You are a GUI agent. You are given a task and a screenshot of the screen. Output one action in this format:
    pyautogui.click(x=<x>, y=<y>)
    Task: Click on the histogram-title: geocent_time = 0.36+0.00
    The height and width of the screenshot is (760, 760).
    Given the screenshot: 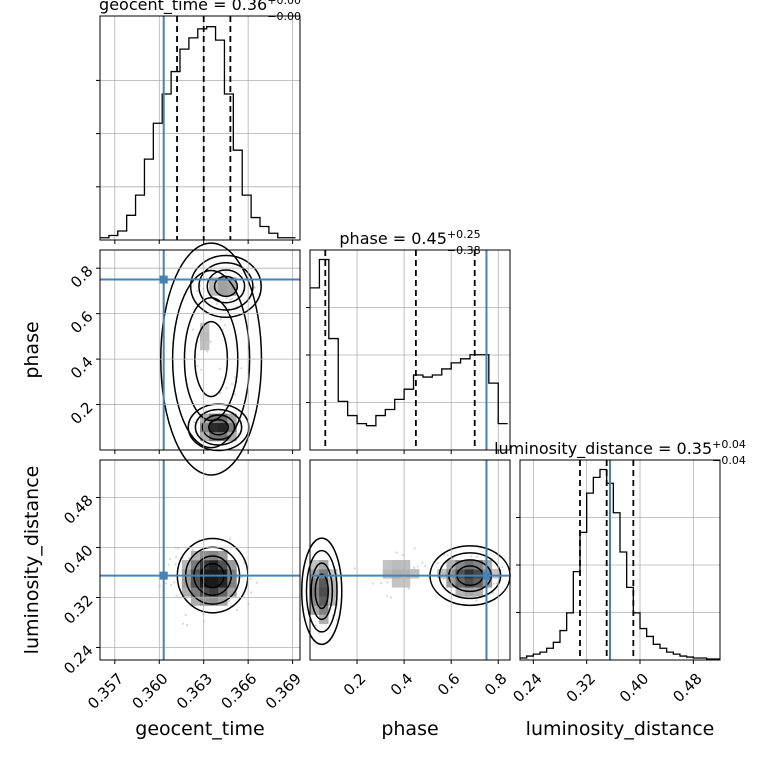 What is the action you would take?
    pyautogui.click(x=200, y=7)
    